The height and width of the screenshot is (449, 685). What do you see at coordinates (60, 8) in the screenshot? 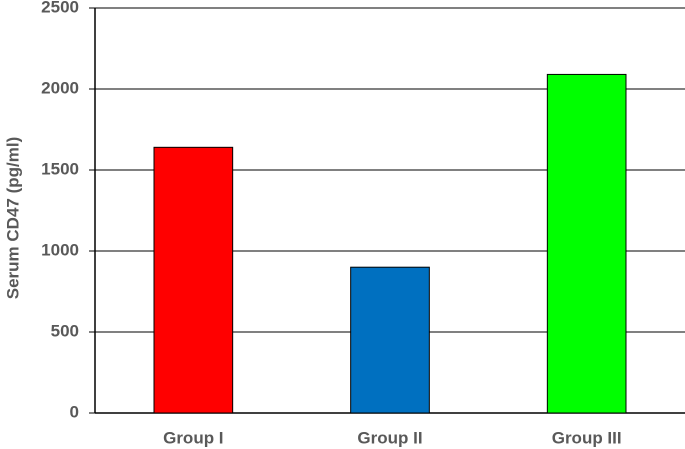
I see `y-tick-label: 2500` at bounding box center [60, 8].